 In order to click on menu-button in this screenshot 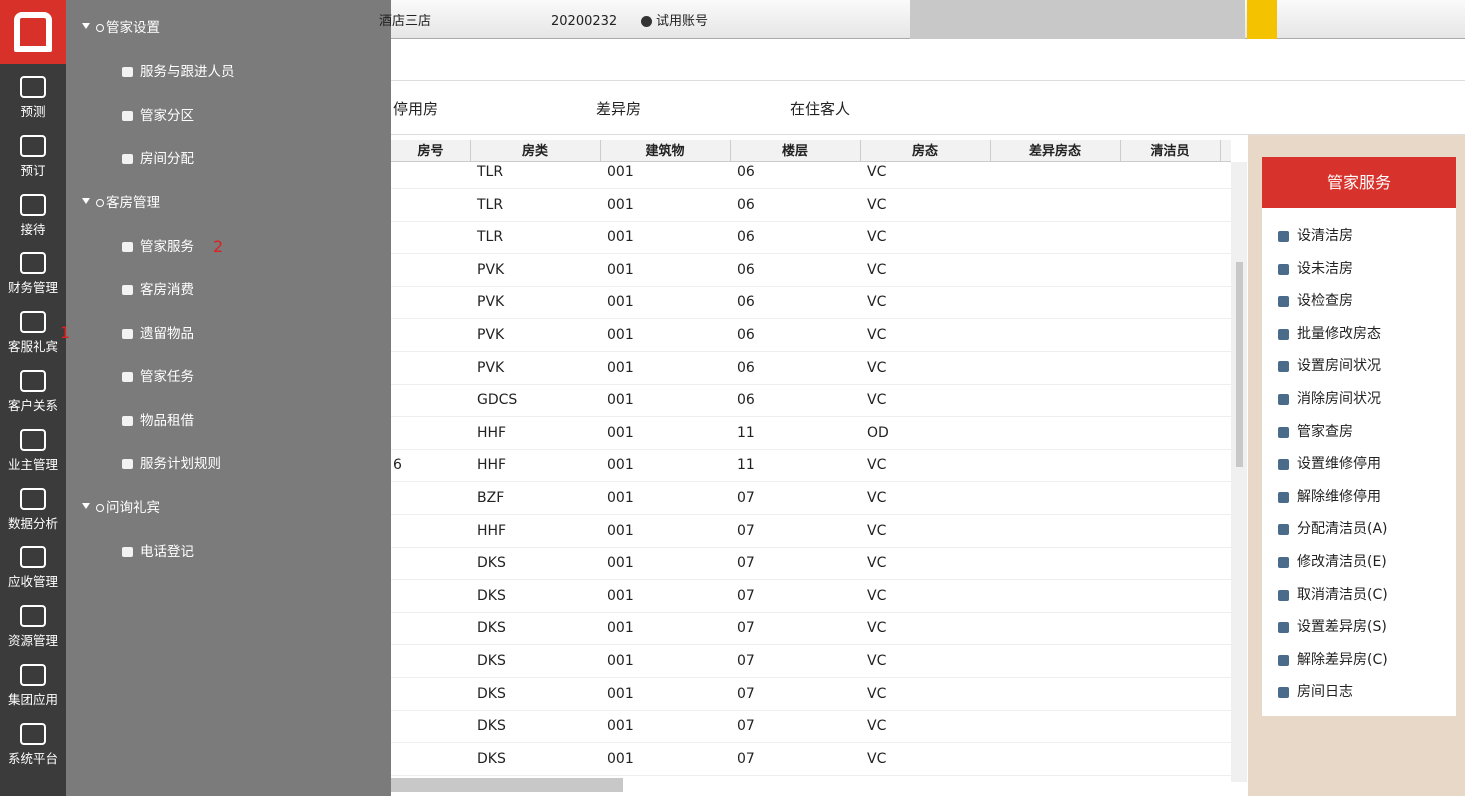, I will do `click(1262, 19)`.